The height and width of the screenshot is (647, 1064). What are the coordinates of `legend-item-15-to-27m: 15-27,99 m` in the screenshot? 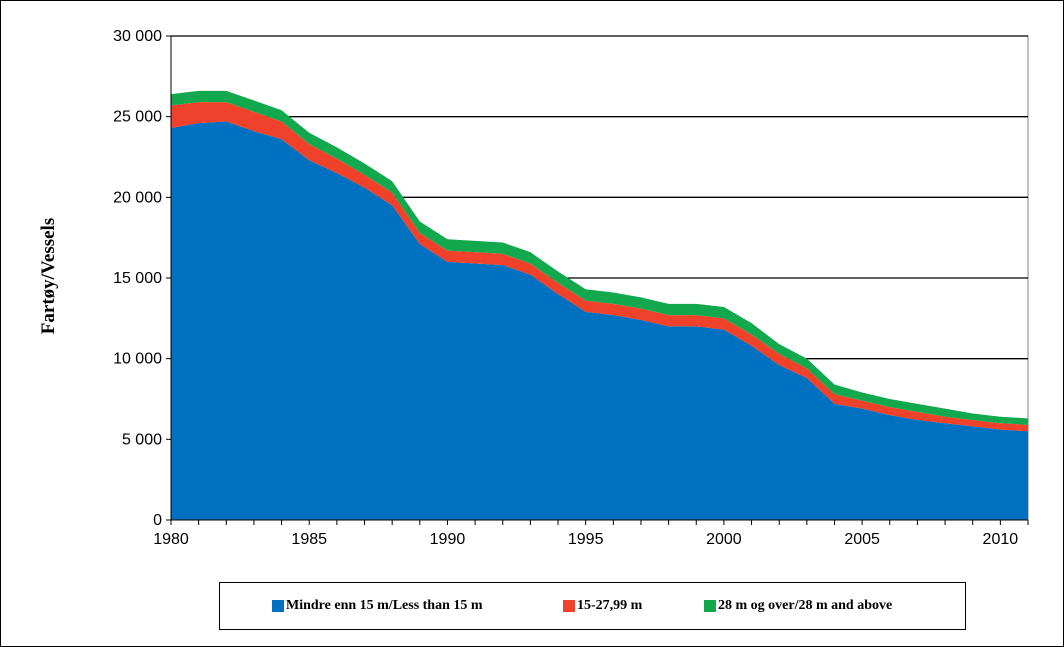 It's located at (602, 606).